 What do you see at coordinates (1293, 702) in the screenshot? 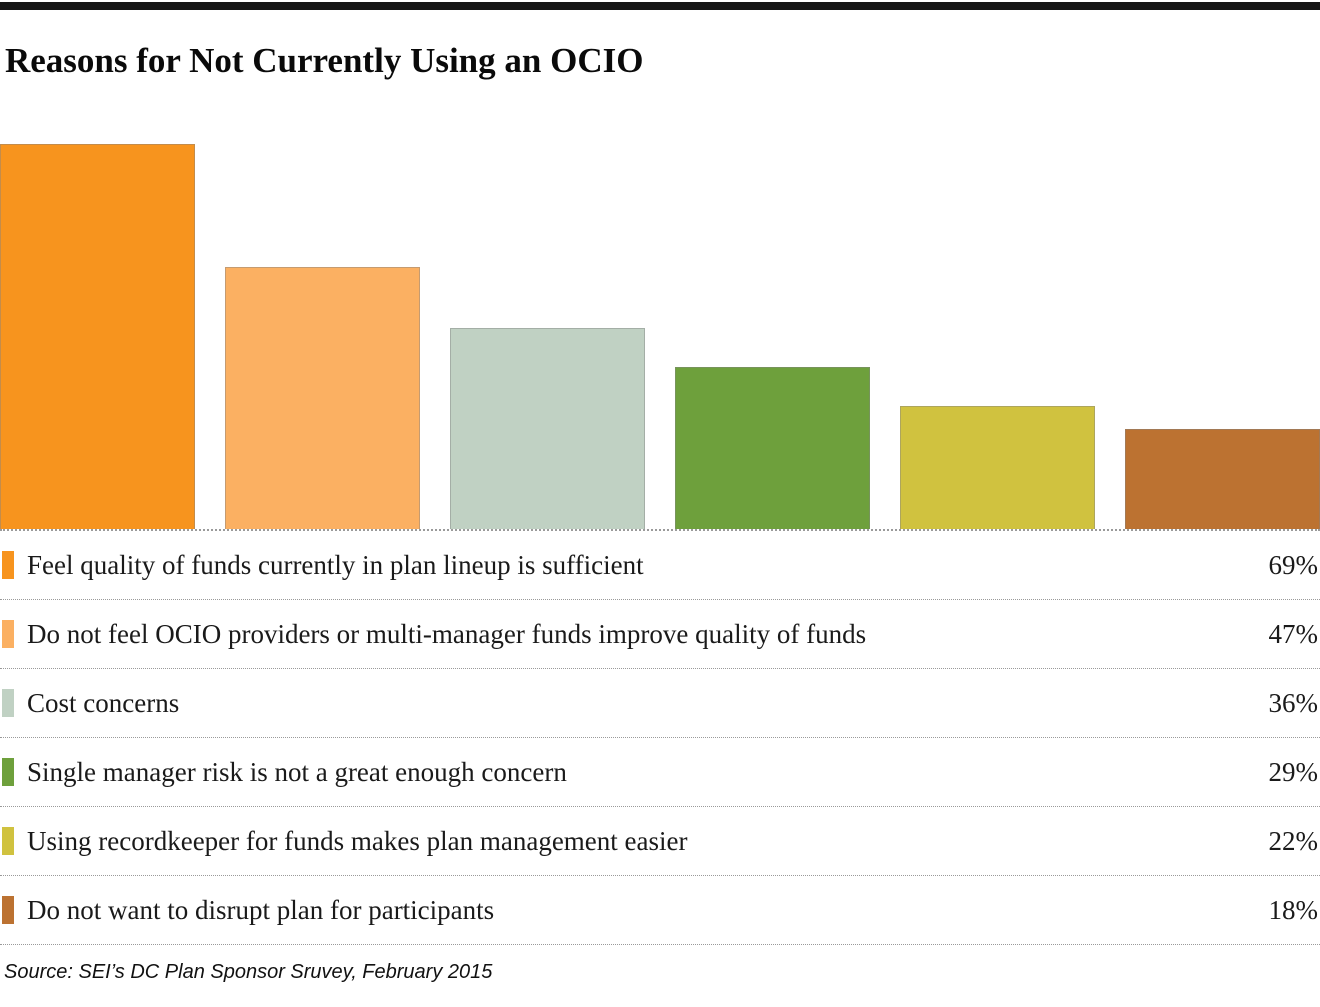
I see `legend-value: 36%` at bounding box center [1293, 702].